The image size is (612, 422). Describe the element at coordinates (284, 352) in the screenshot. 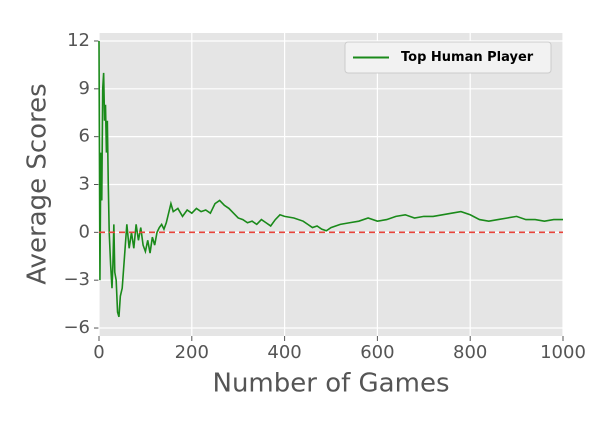

I see `x-tick-label: 400` at that location.